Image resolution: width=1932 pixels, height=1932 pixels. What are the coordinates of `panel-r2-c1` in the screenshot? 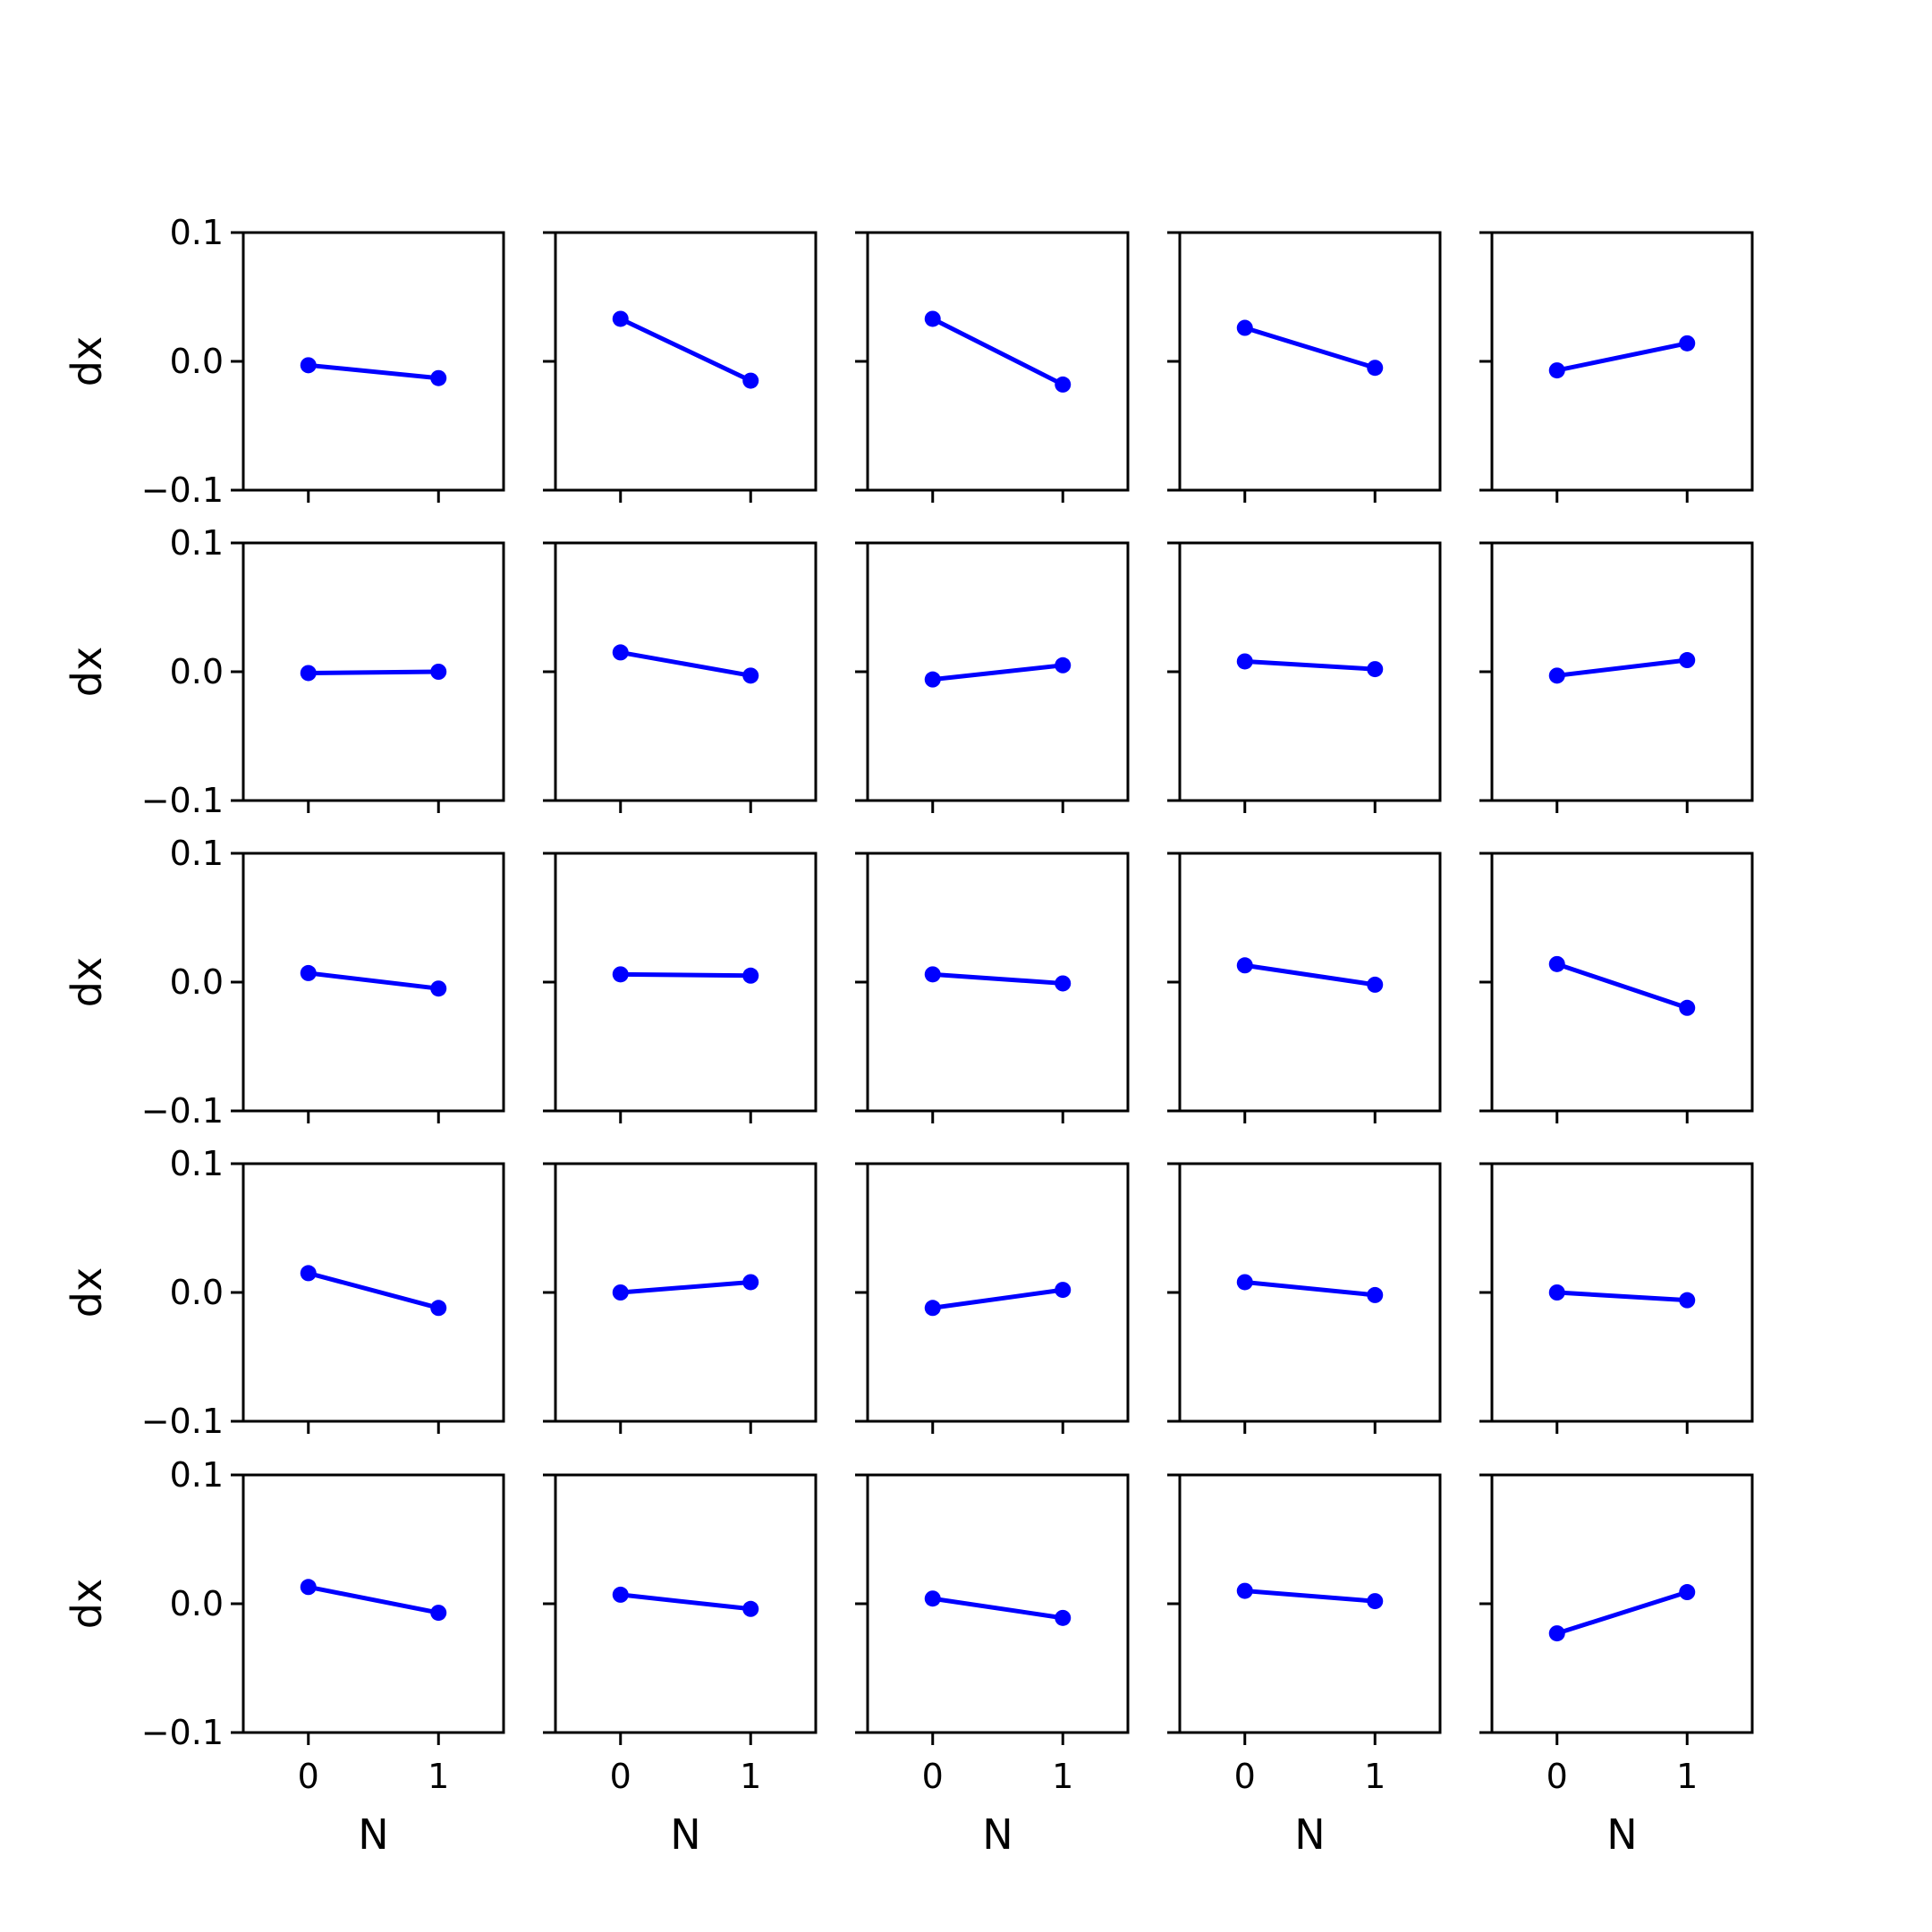 It's located at (680, 987).